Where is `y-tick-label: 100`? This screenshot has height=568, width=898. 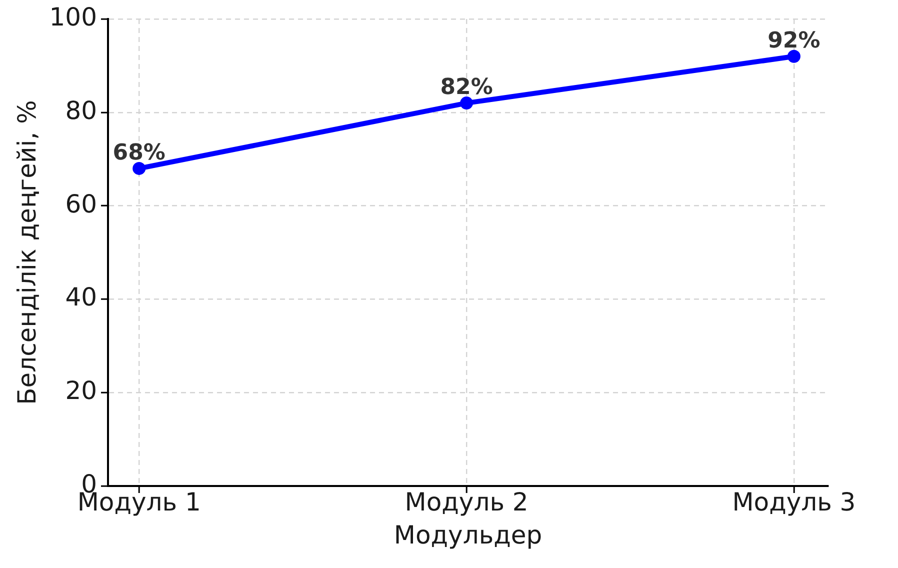
y-tick-label: 100 is located at coordinates (73, 17).